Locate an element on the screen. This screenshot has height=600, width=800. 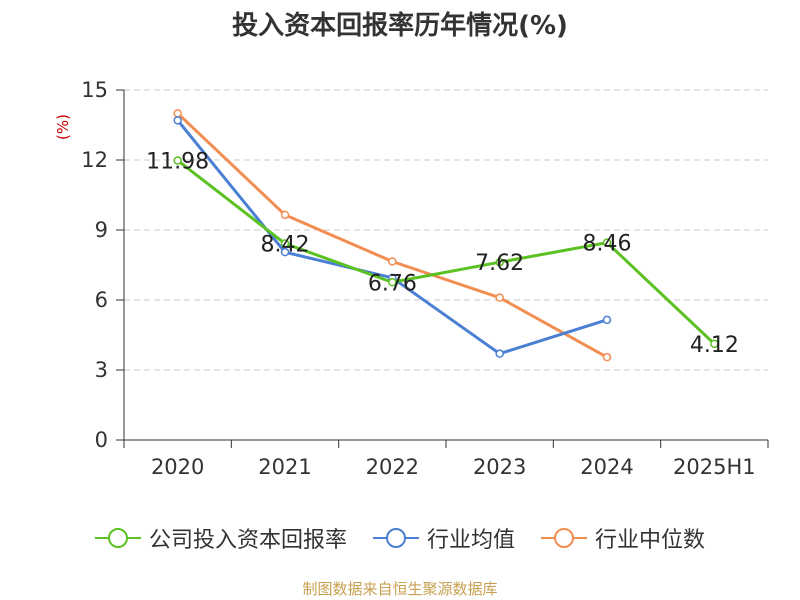
legend-marker-industry-median is located at coordinates (564, 538).